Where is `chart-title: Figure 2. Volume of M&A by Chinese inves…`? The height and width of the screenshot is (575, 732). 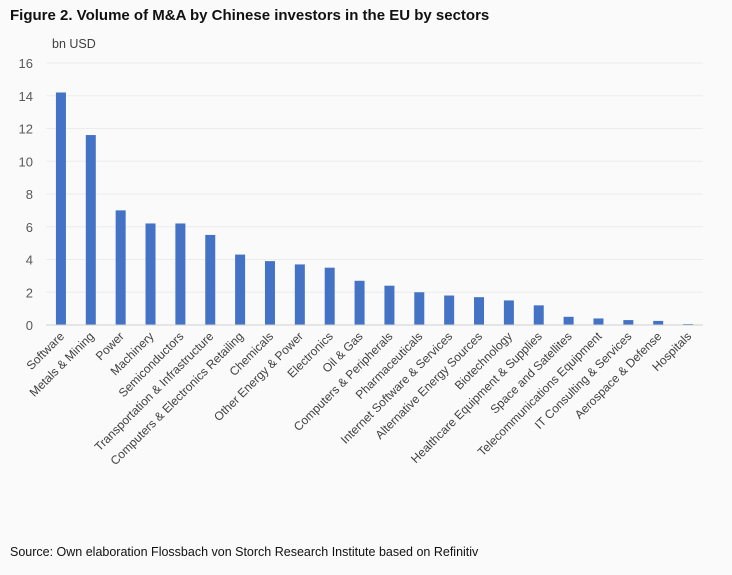
chart-title: Figure 2. Volume of M&A by Chinese inves… is located at coordinates (250, 15).